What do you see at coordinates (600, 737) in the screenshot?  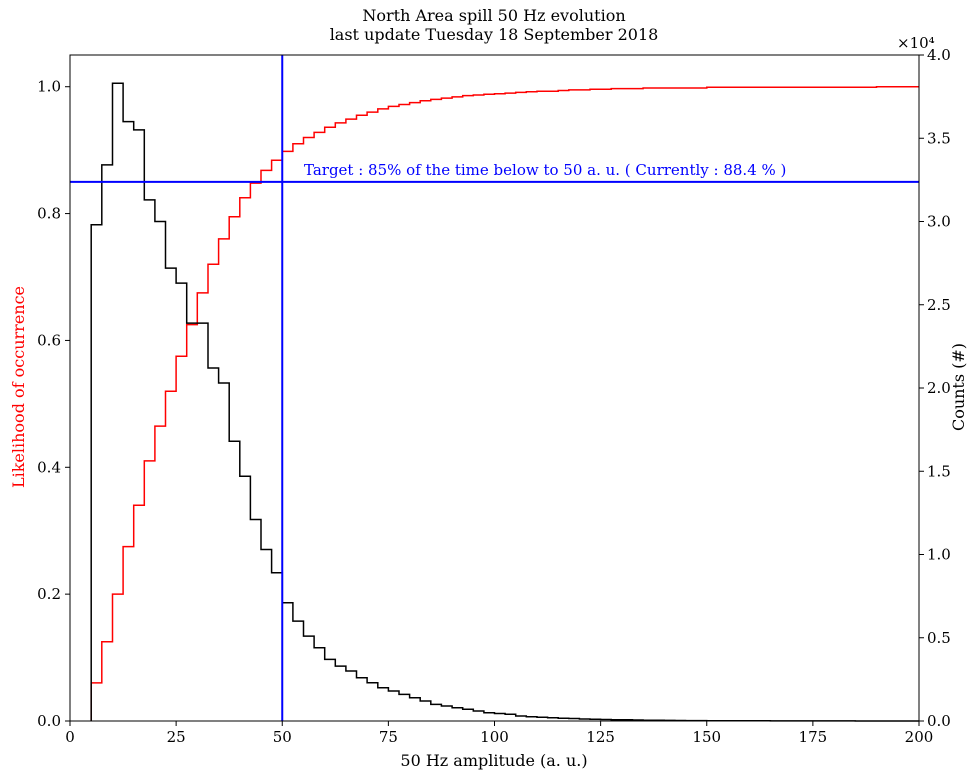 I see `x-tick-label: 125` at bounding box center [600, 737].